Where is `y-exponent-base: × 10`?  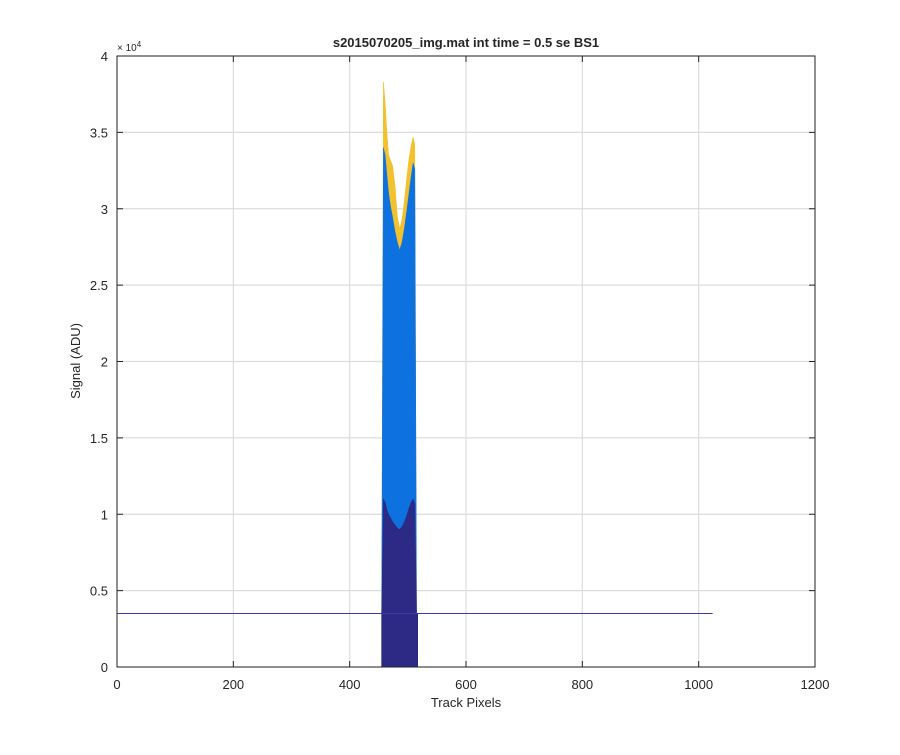 y-exponent-base: × 10 is located at coordinates (127, 48).